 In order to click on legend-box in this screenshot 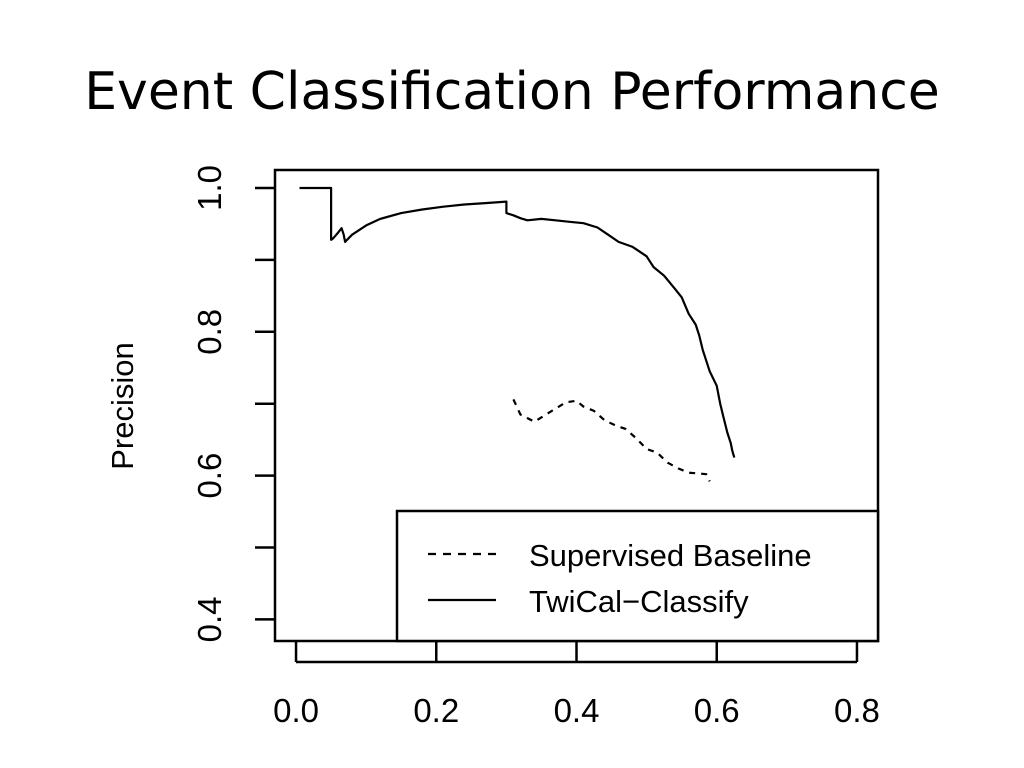, I will do `click(637, 576)`.